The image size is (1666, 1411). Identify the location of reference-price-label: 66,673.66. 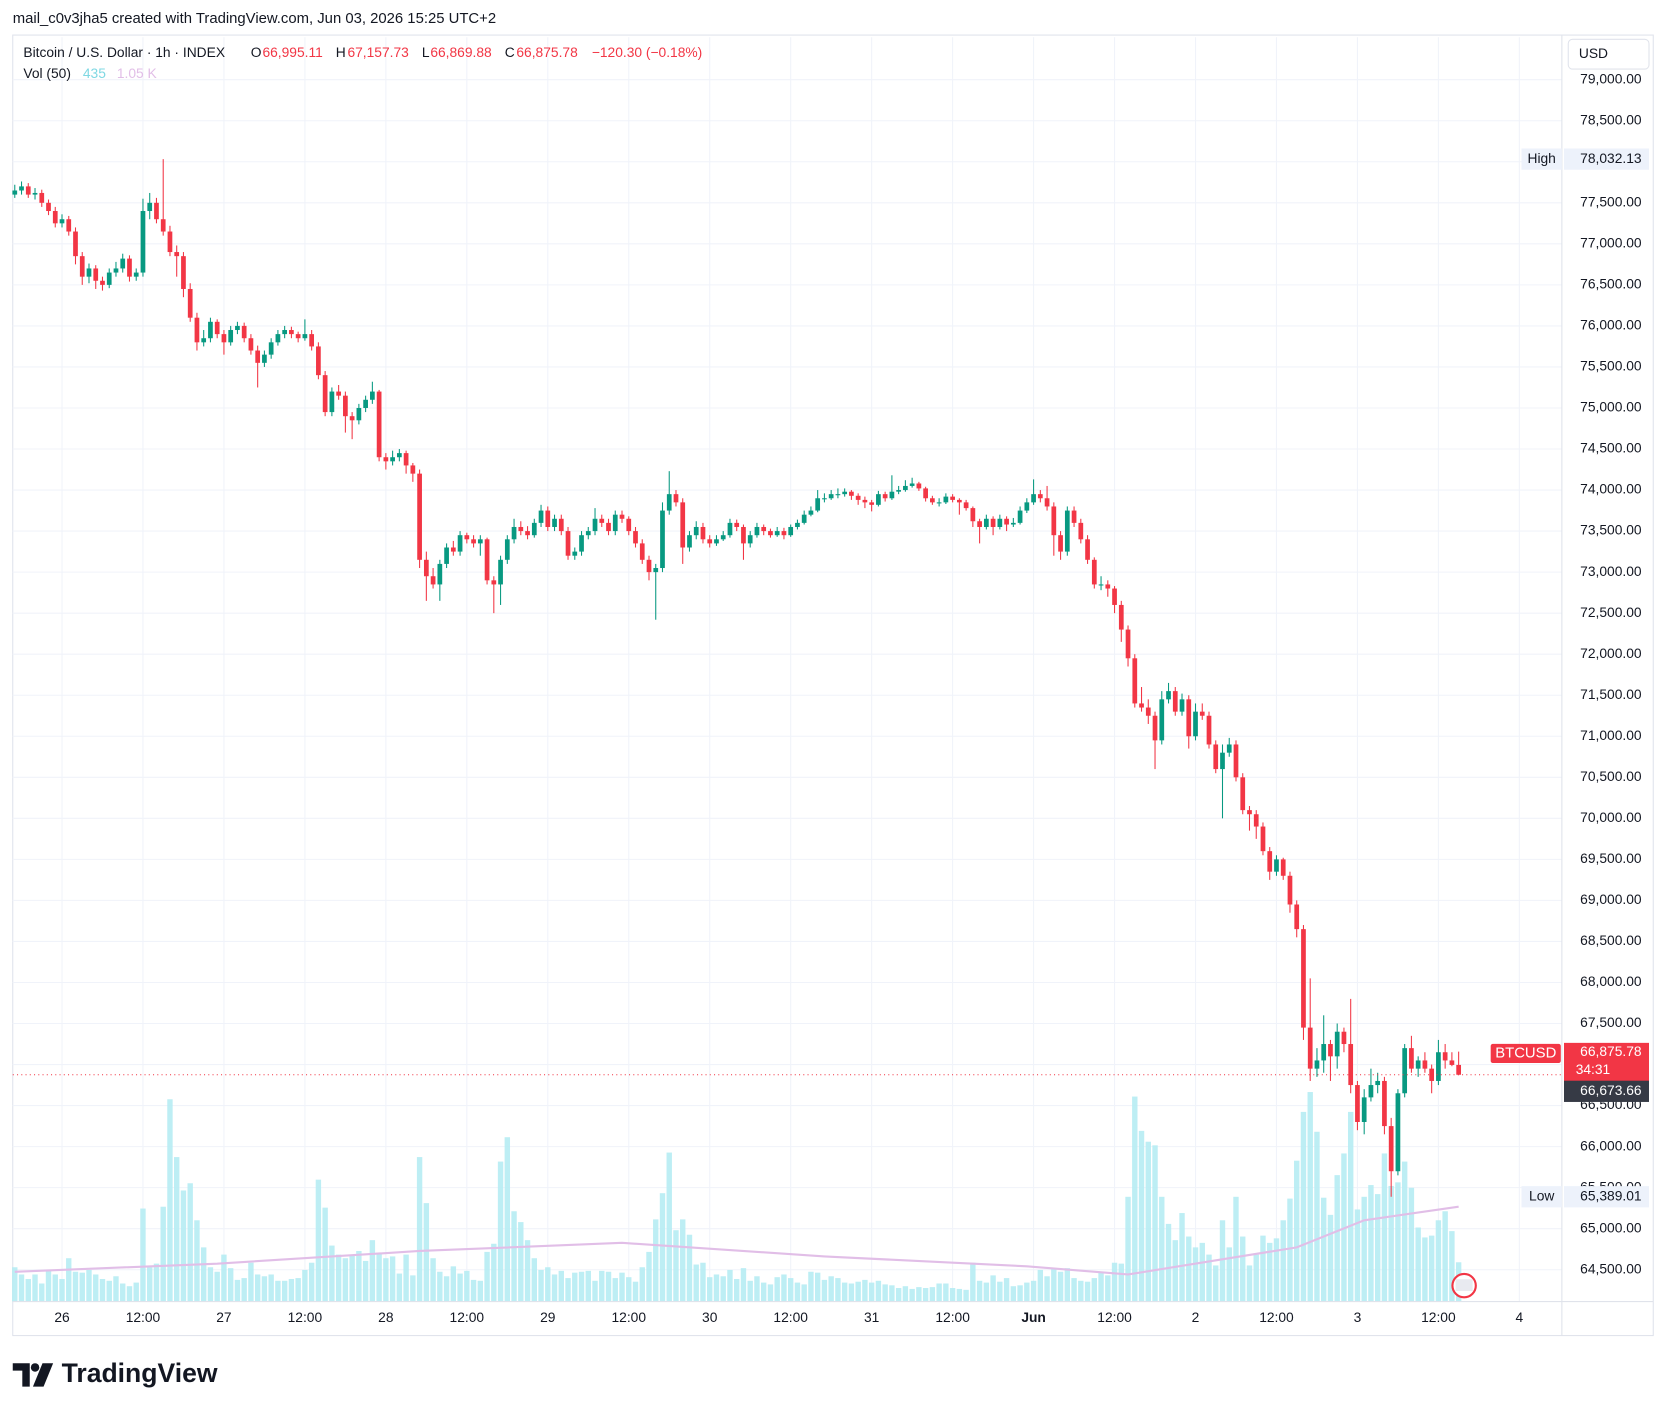
(1611, 1090).